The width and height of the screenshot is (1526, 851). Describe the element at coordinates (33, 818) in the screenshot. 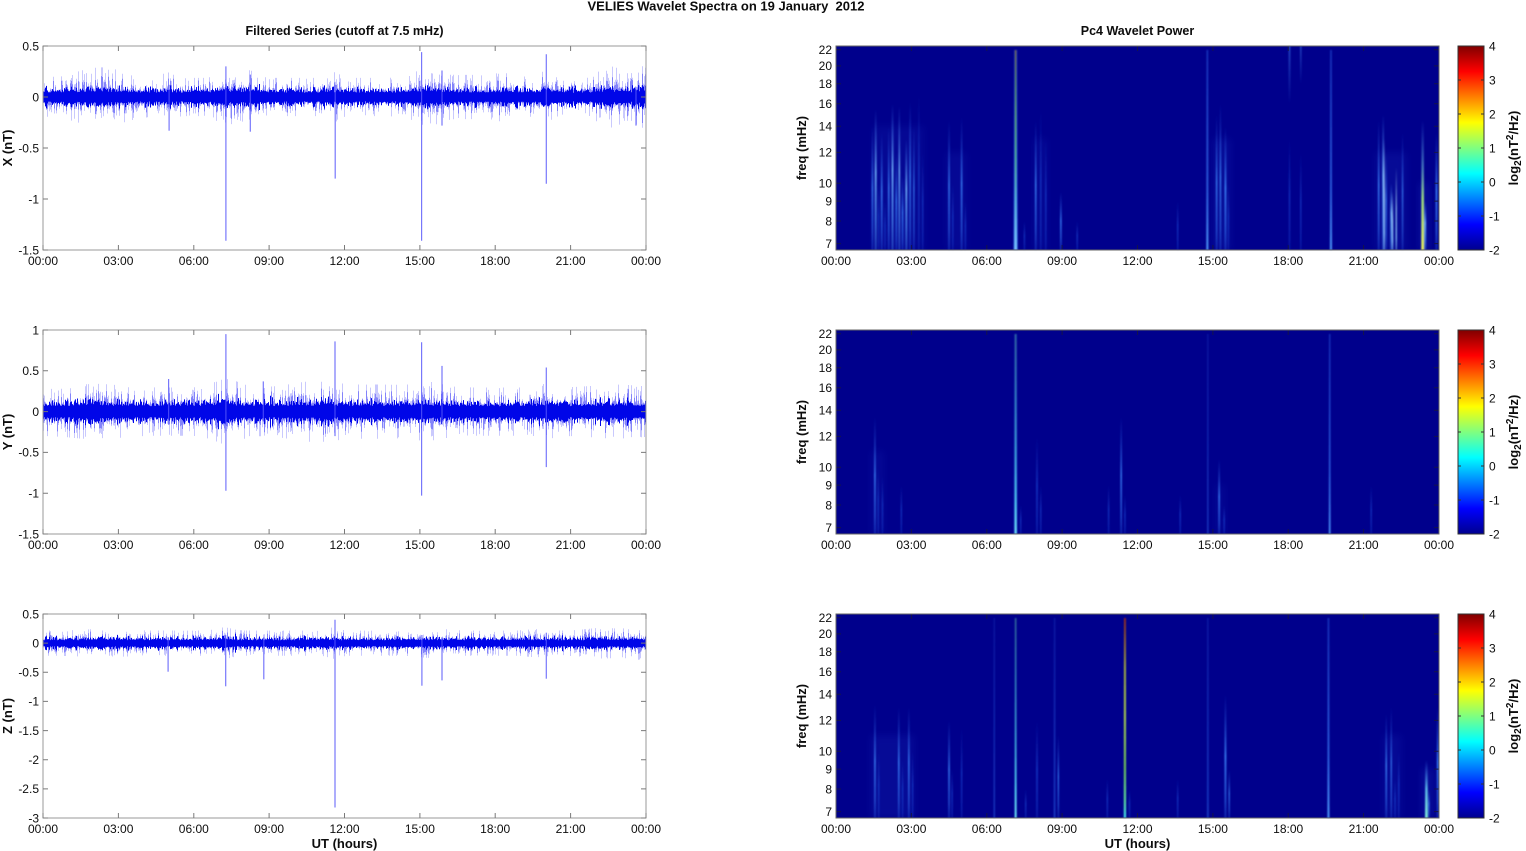

I see `svg-text: -3` at that location.